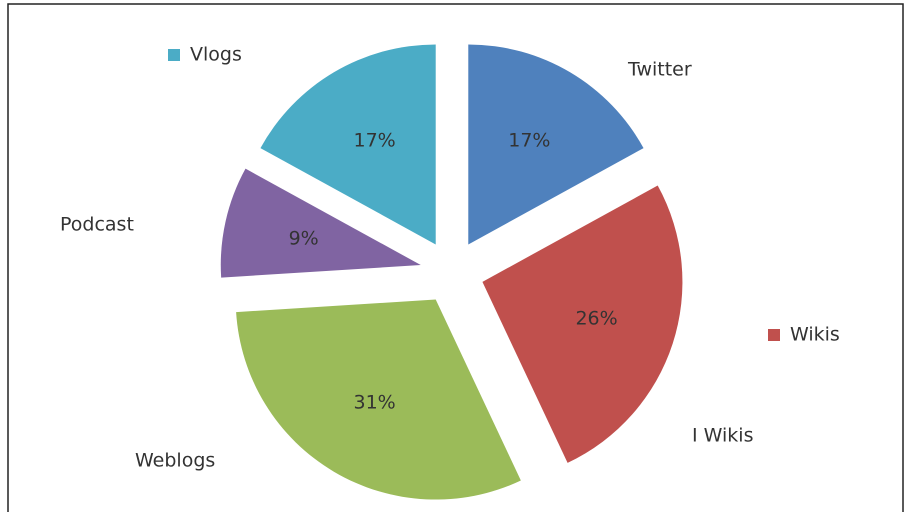  Describe the element at coordinates (97, 225) in the screenshot. I see `category-label: Podcast` at that location.